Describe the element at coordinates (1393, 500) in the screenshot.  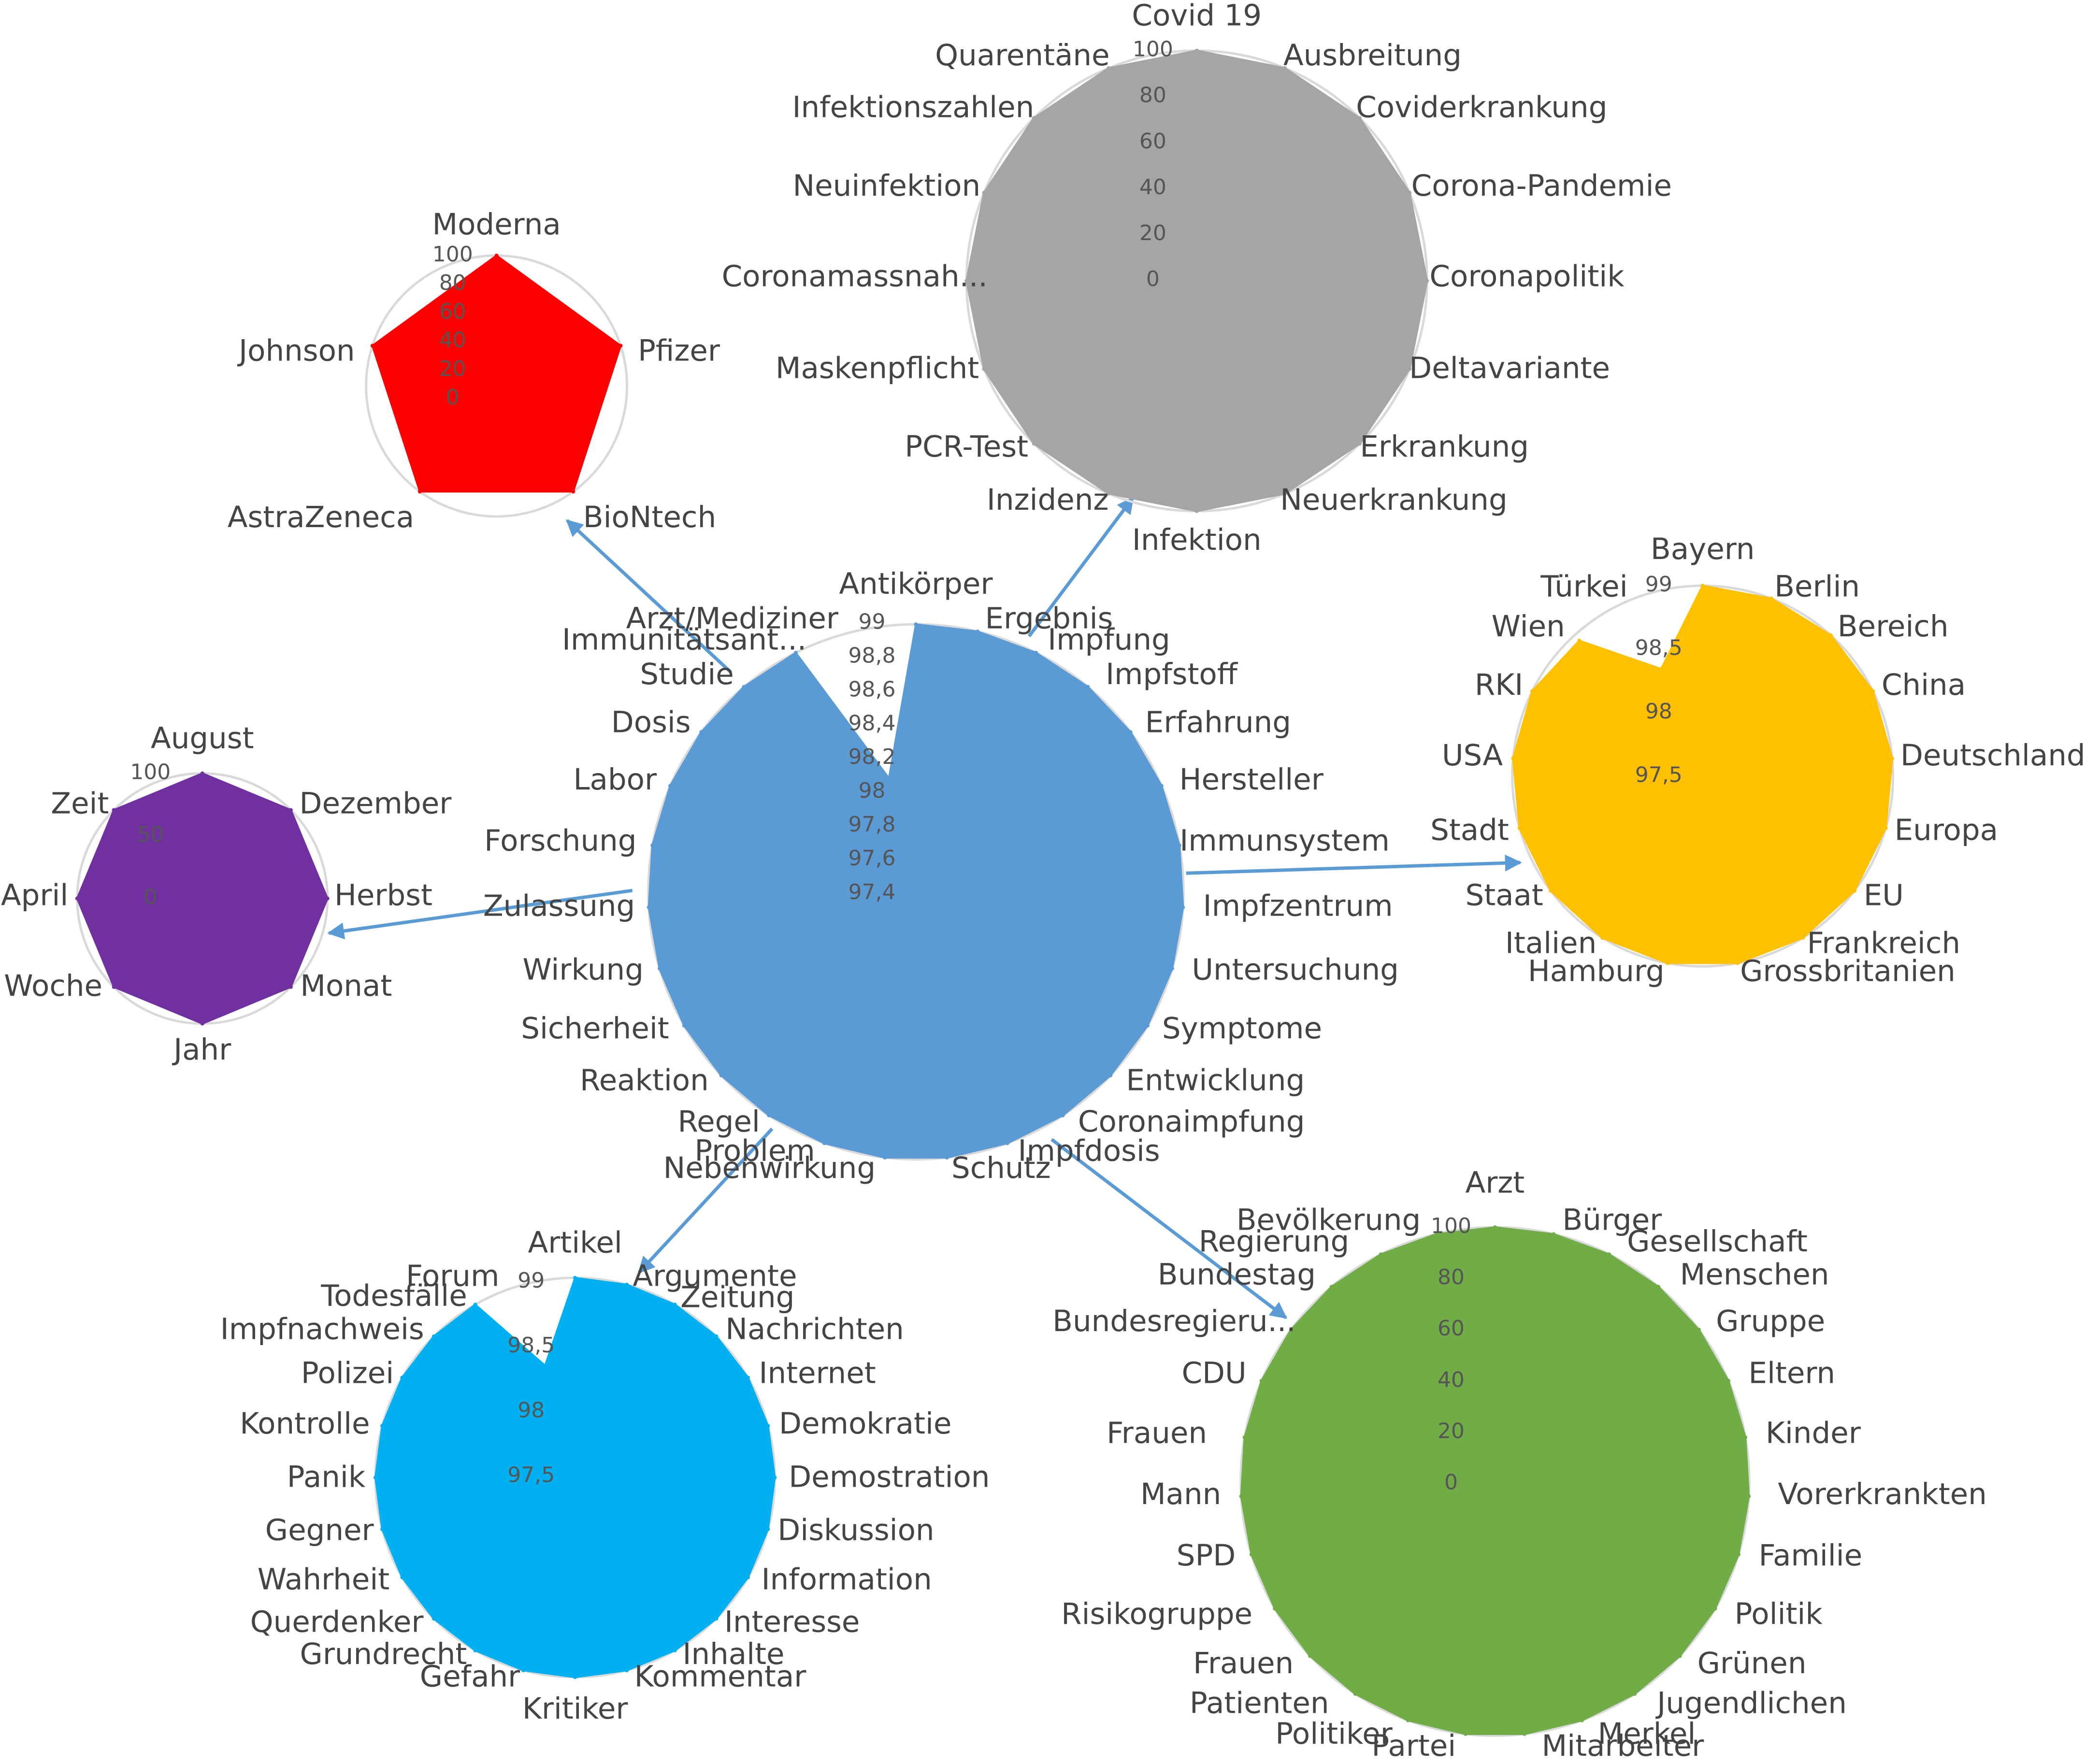
I see `radar-category-label-covid: Neuerkrankung` at that location.